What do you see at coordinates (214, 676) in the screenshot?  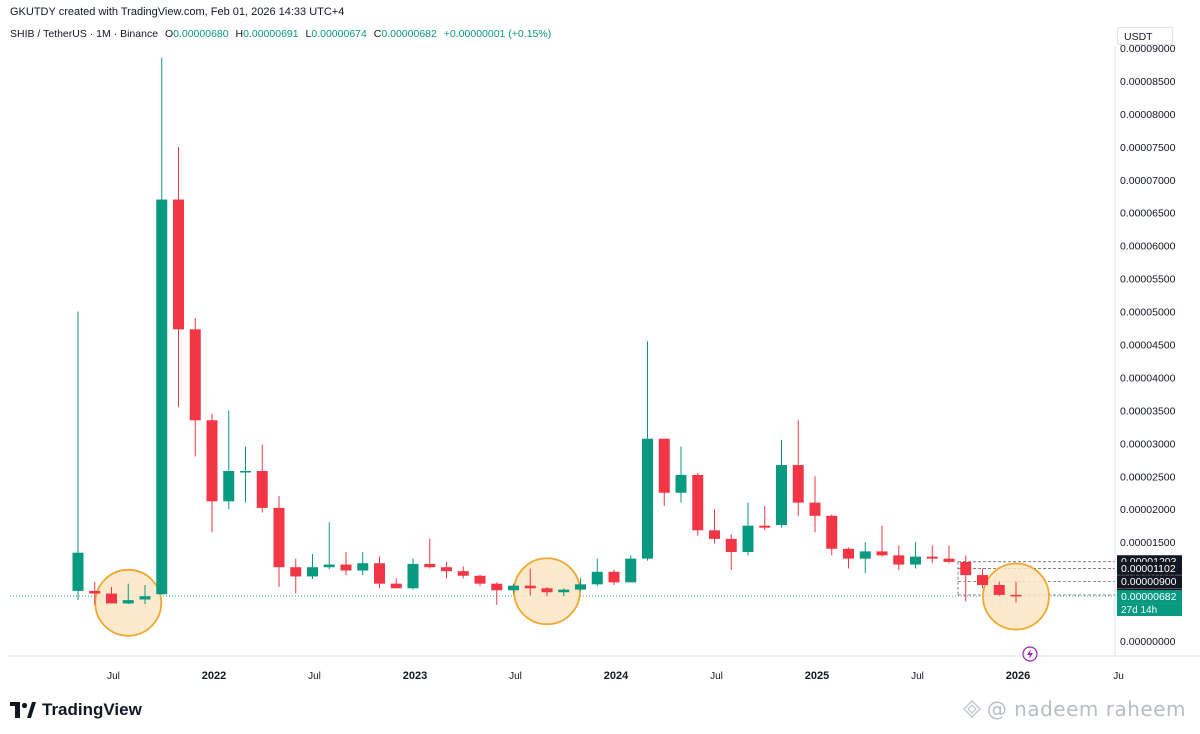 I see `x-tick-label: 2022` at bounding box center [214, 676].